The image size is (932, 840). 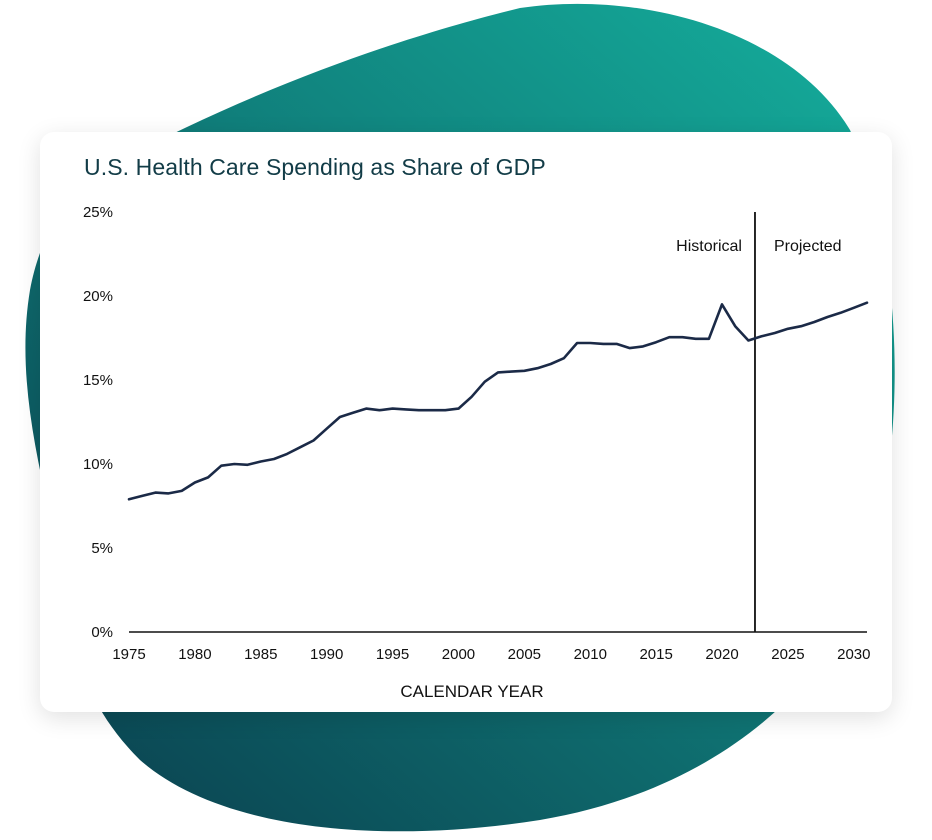 I want to click on y-tick-label: 20%, so click(x=98, y=296).